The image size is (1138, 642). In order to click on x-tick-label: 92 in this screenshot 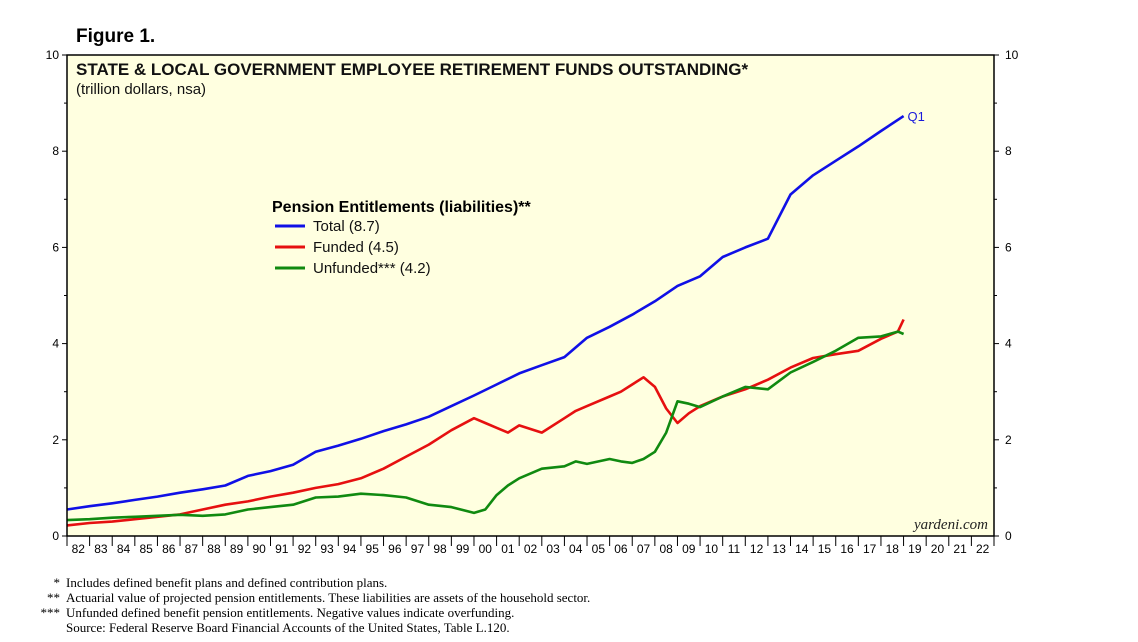, I will do `click(305, 549)`.